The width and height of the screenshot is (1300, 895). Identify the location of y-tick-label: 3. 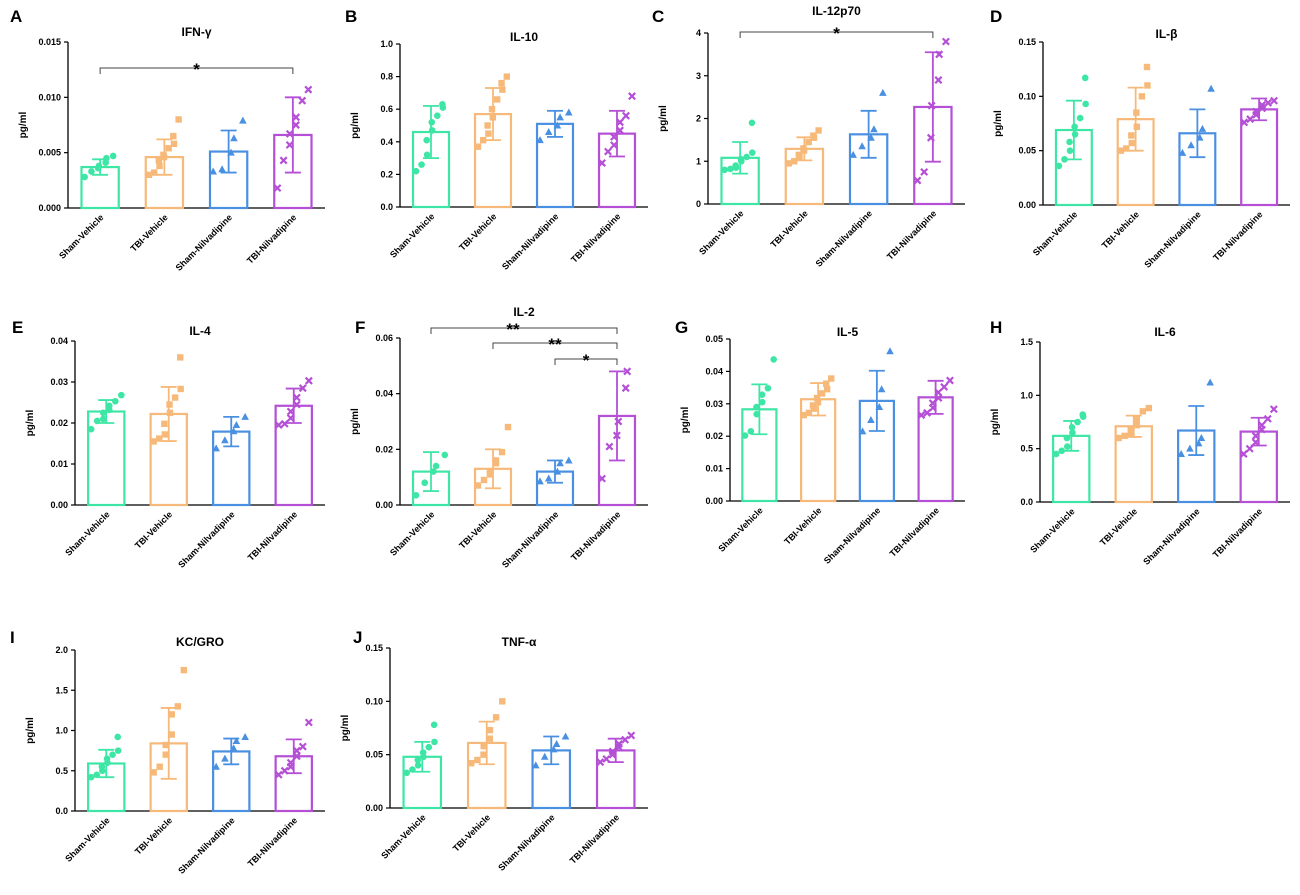
(698, 76).